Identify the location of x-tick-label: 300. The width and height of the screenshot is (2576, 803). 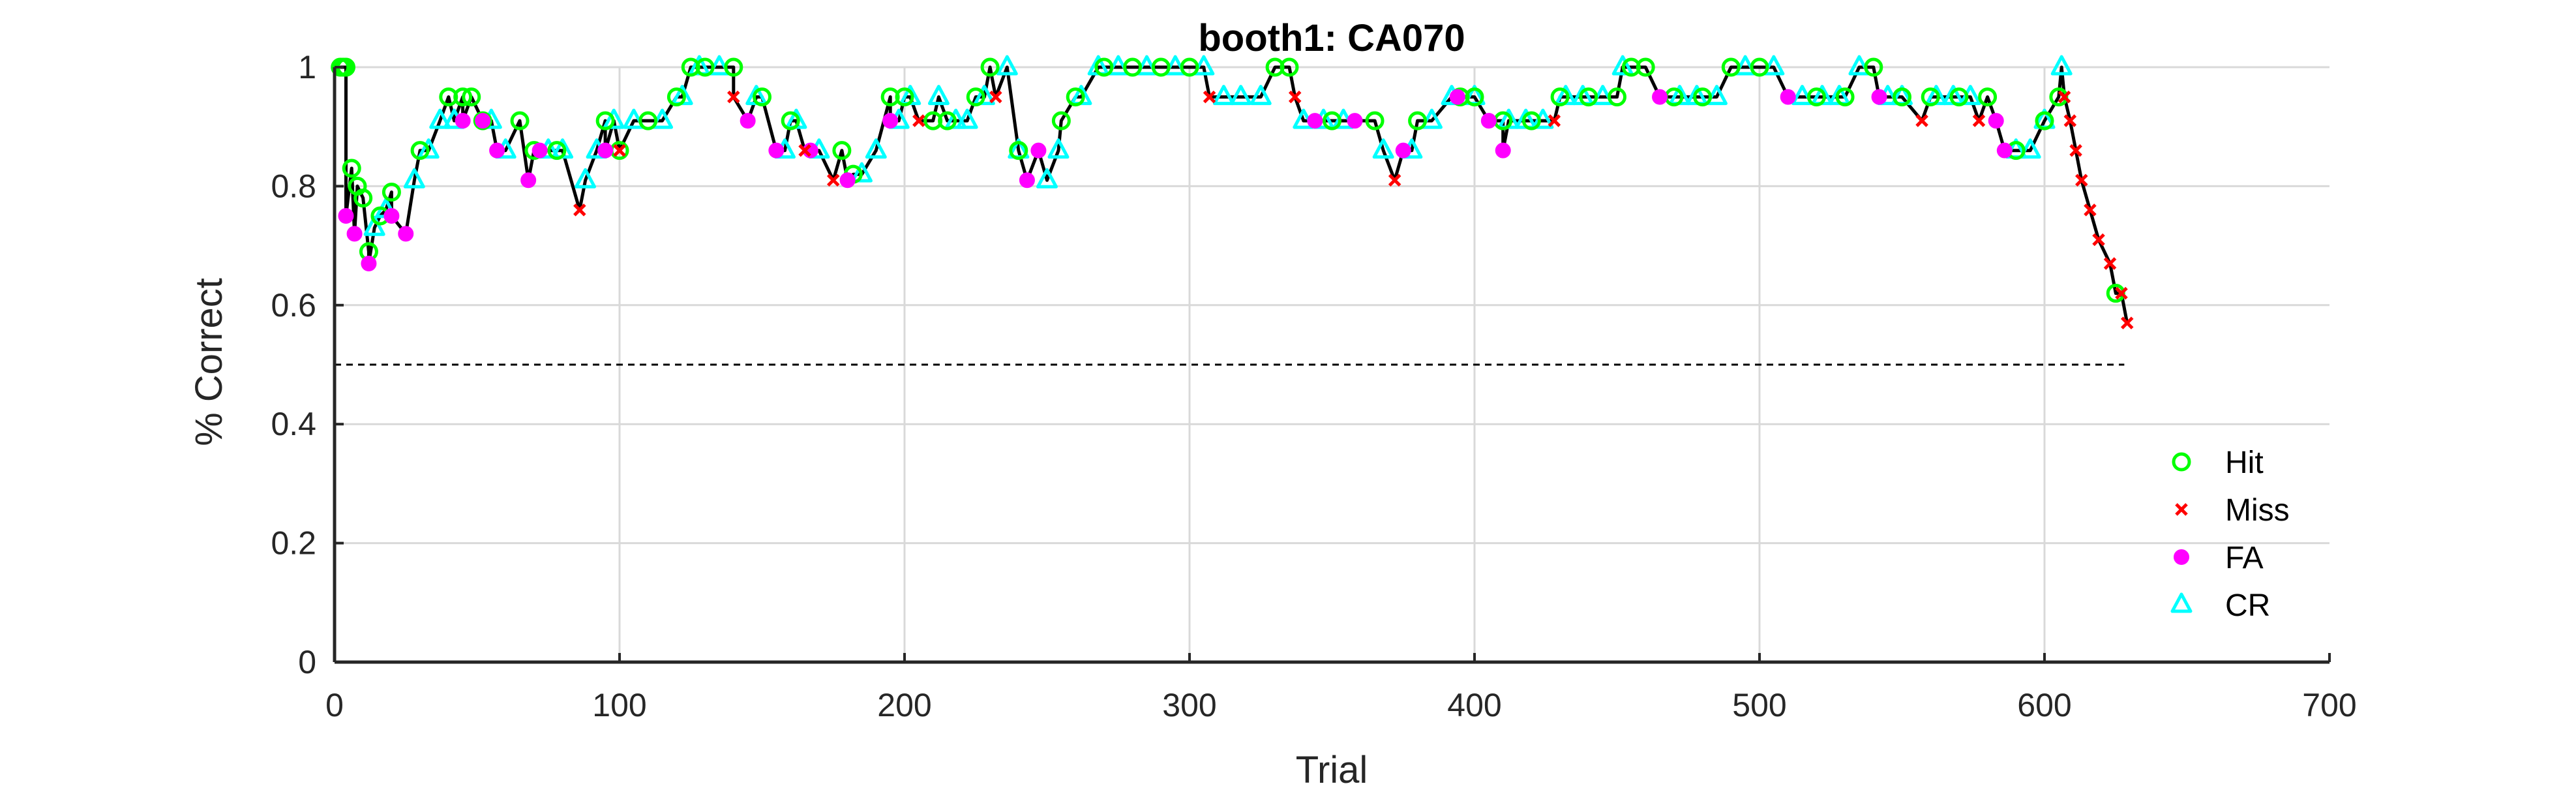
(1189, 705).